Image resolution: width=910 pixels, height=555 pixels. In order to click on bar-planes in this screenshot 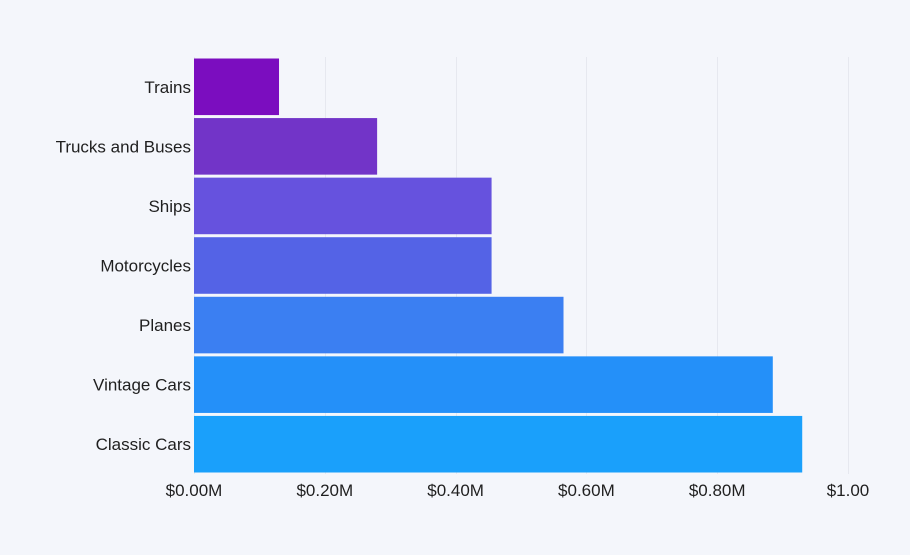, I will do `click(379, 325)`.